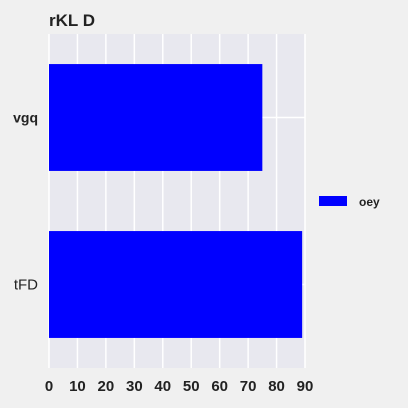  I want to click on x-tick-label: 60, so click(219, 386).